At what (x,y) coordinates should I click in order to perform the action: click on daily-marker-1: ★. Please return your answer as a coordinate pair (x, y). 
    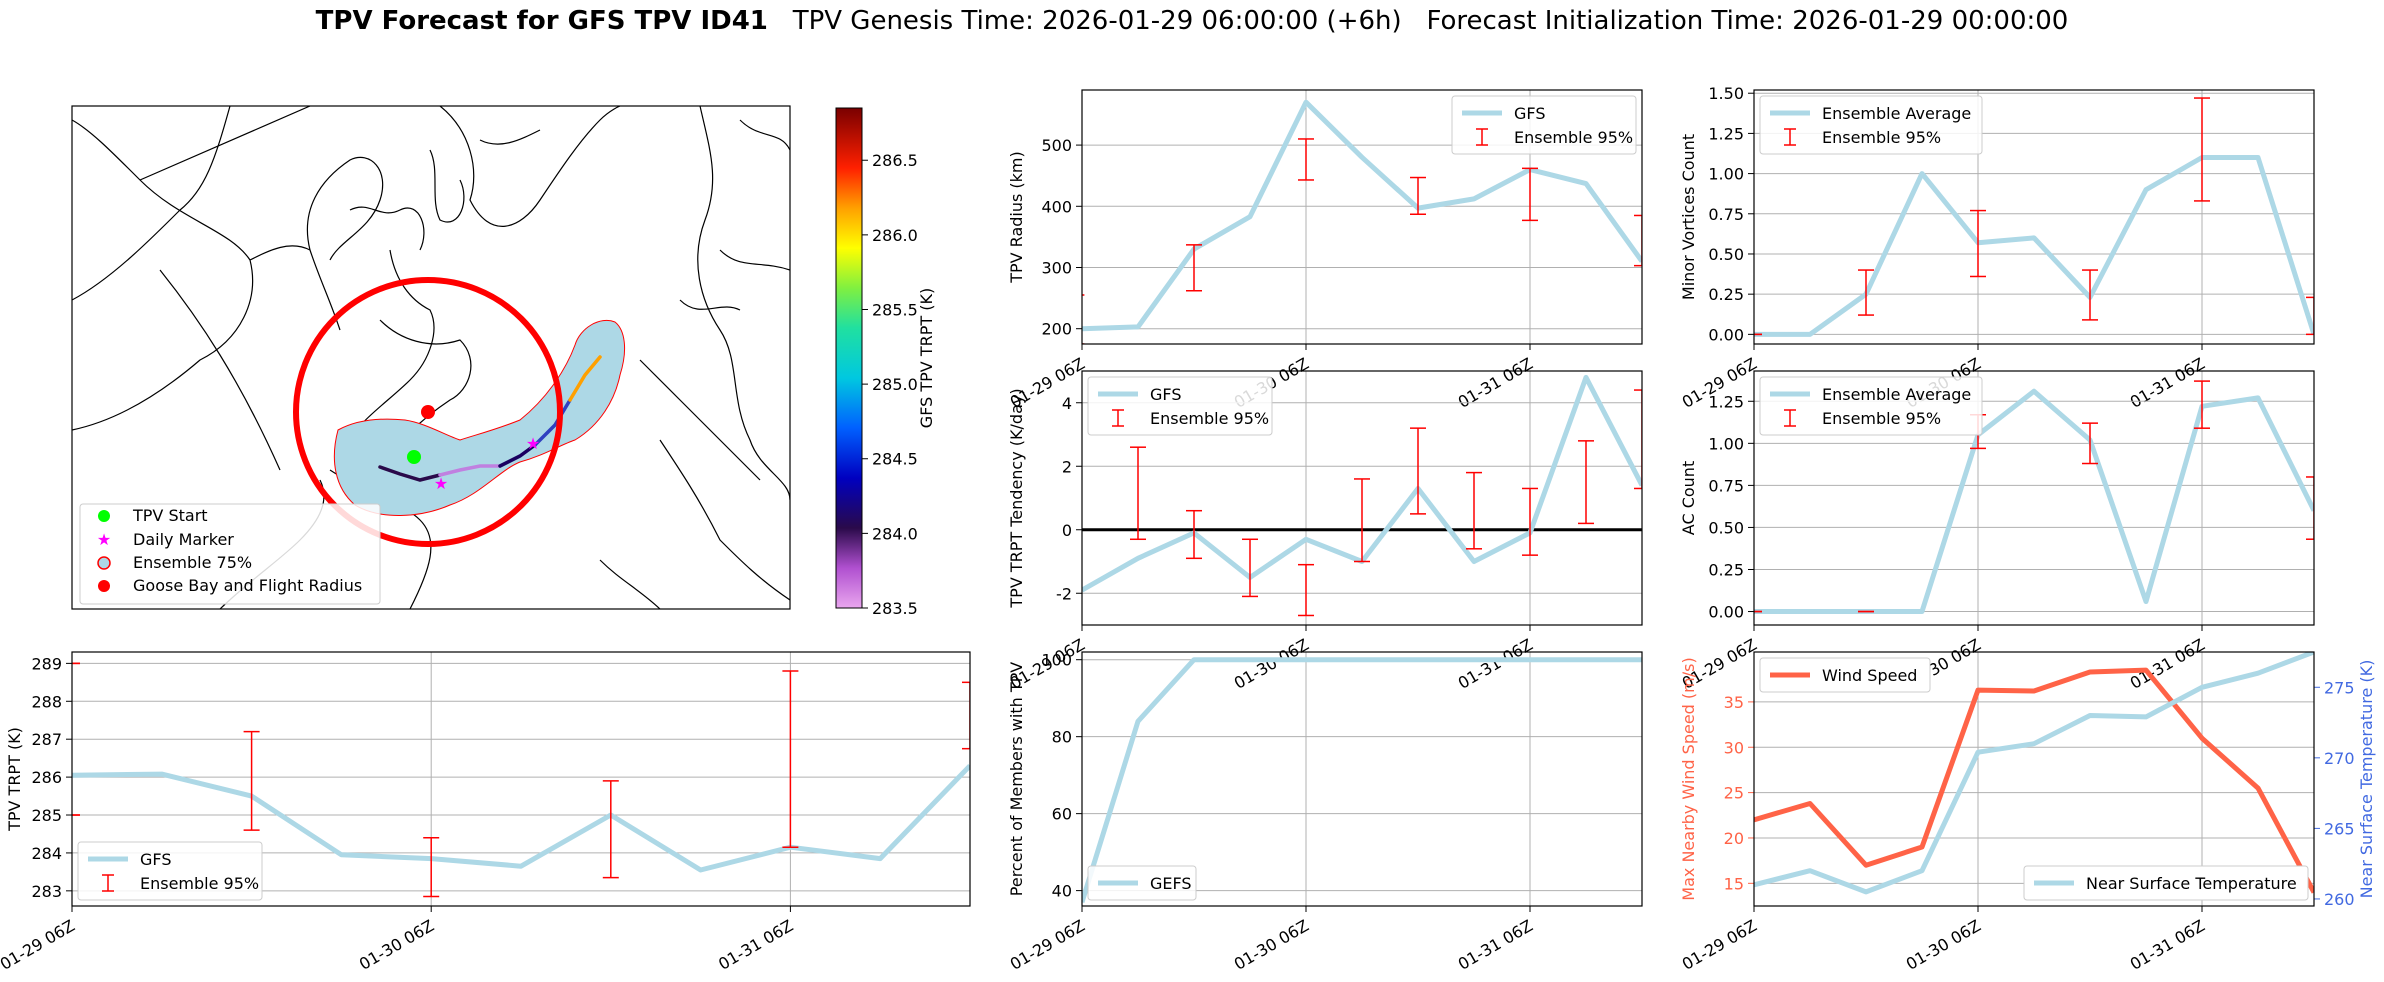
    Looking at the image, I should click on (441, 483).